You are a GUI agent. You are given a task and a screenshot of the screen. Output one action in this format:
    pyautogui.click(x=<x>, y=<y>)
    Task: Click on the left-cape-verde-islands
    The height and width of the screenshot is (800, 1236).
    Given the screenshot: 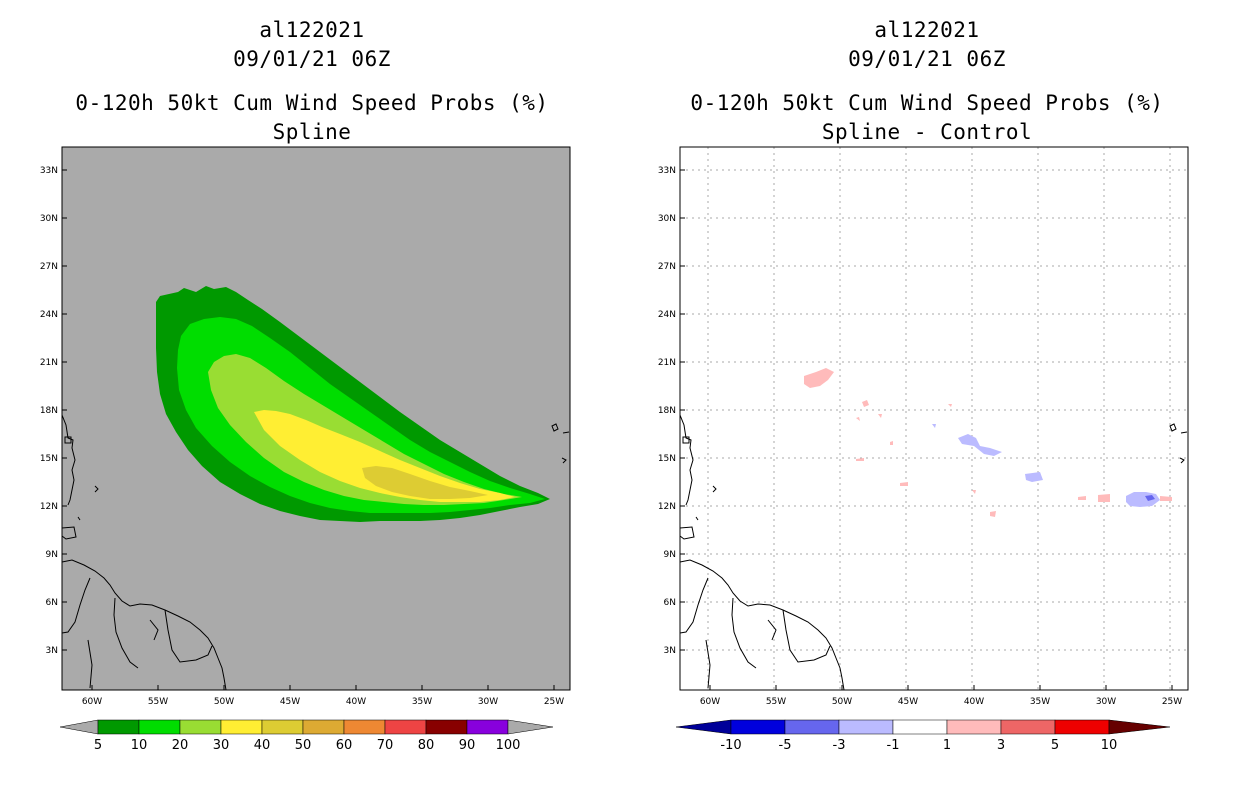 What is the action you would take?
    pyautogui.click(x=560, y=443)
    